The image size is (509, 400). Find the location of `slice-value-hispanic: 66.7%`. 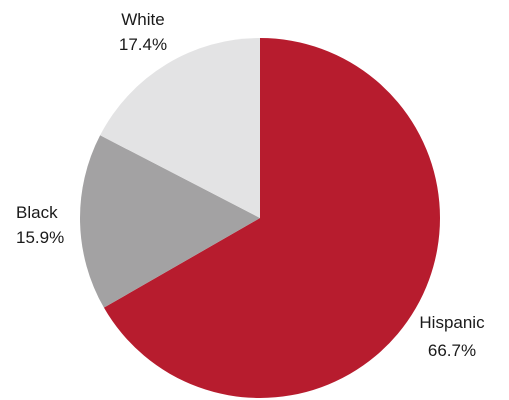

slice-value-hispanic: 66.7% is located at coordinates (452, 350).